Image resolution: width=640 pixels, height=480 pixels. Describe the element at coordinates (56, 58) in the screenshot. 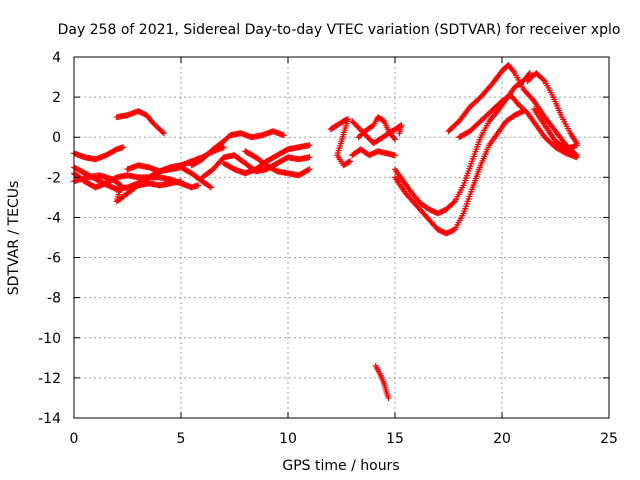

I see `y-tick-label: 4` at that location.